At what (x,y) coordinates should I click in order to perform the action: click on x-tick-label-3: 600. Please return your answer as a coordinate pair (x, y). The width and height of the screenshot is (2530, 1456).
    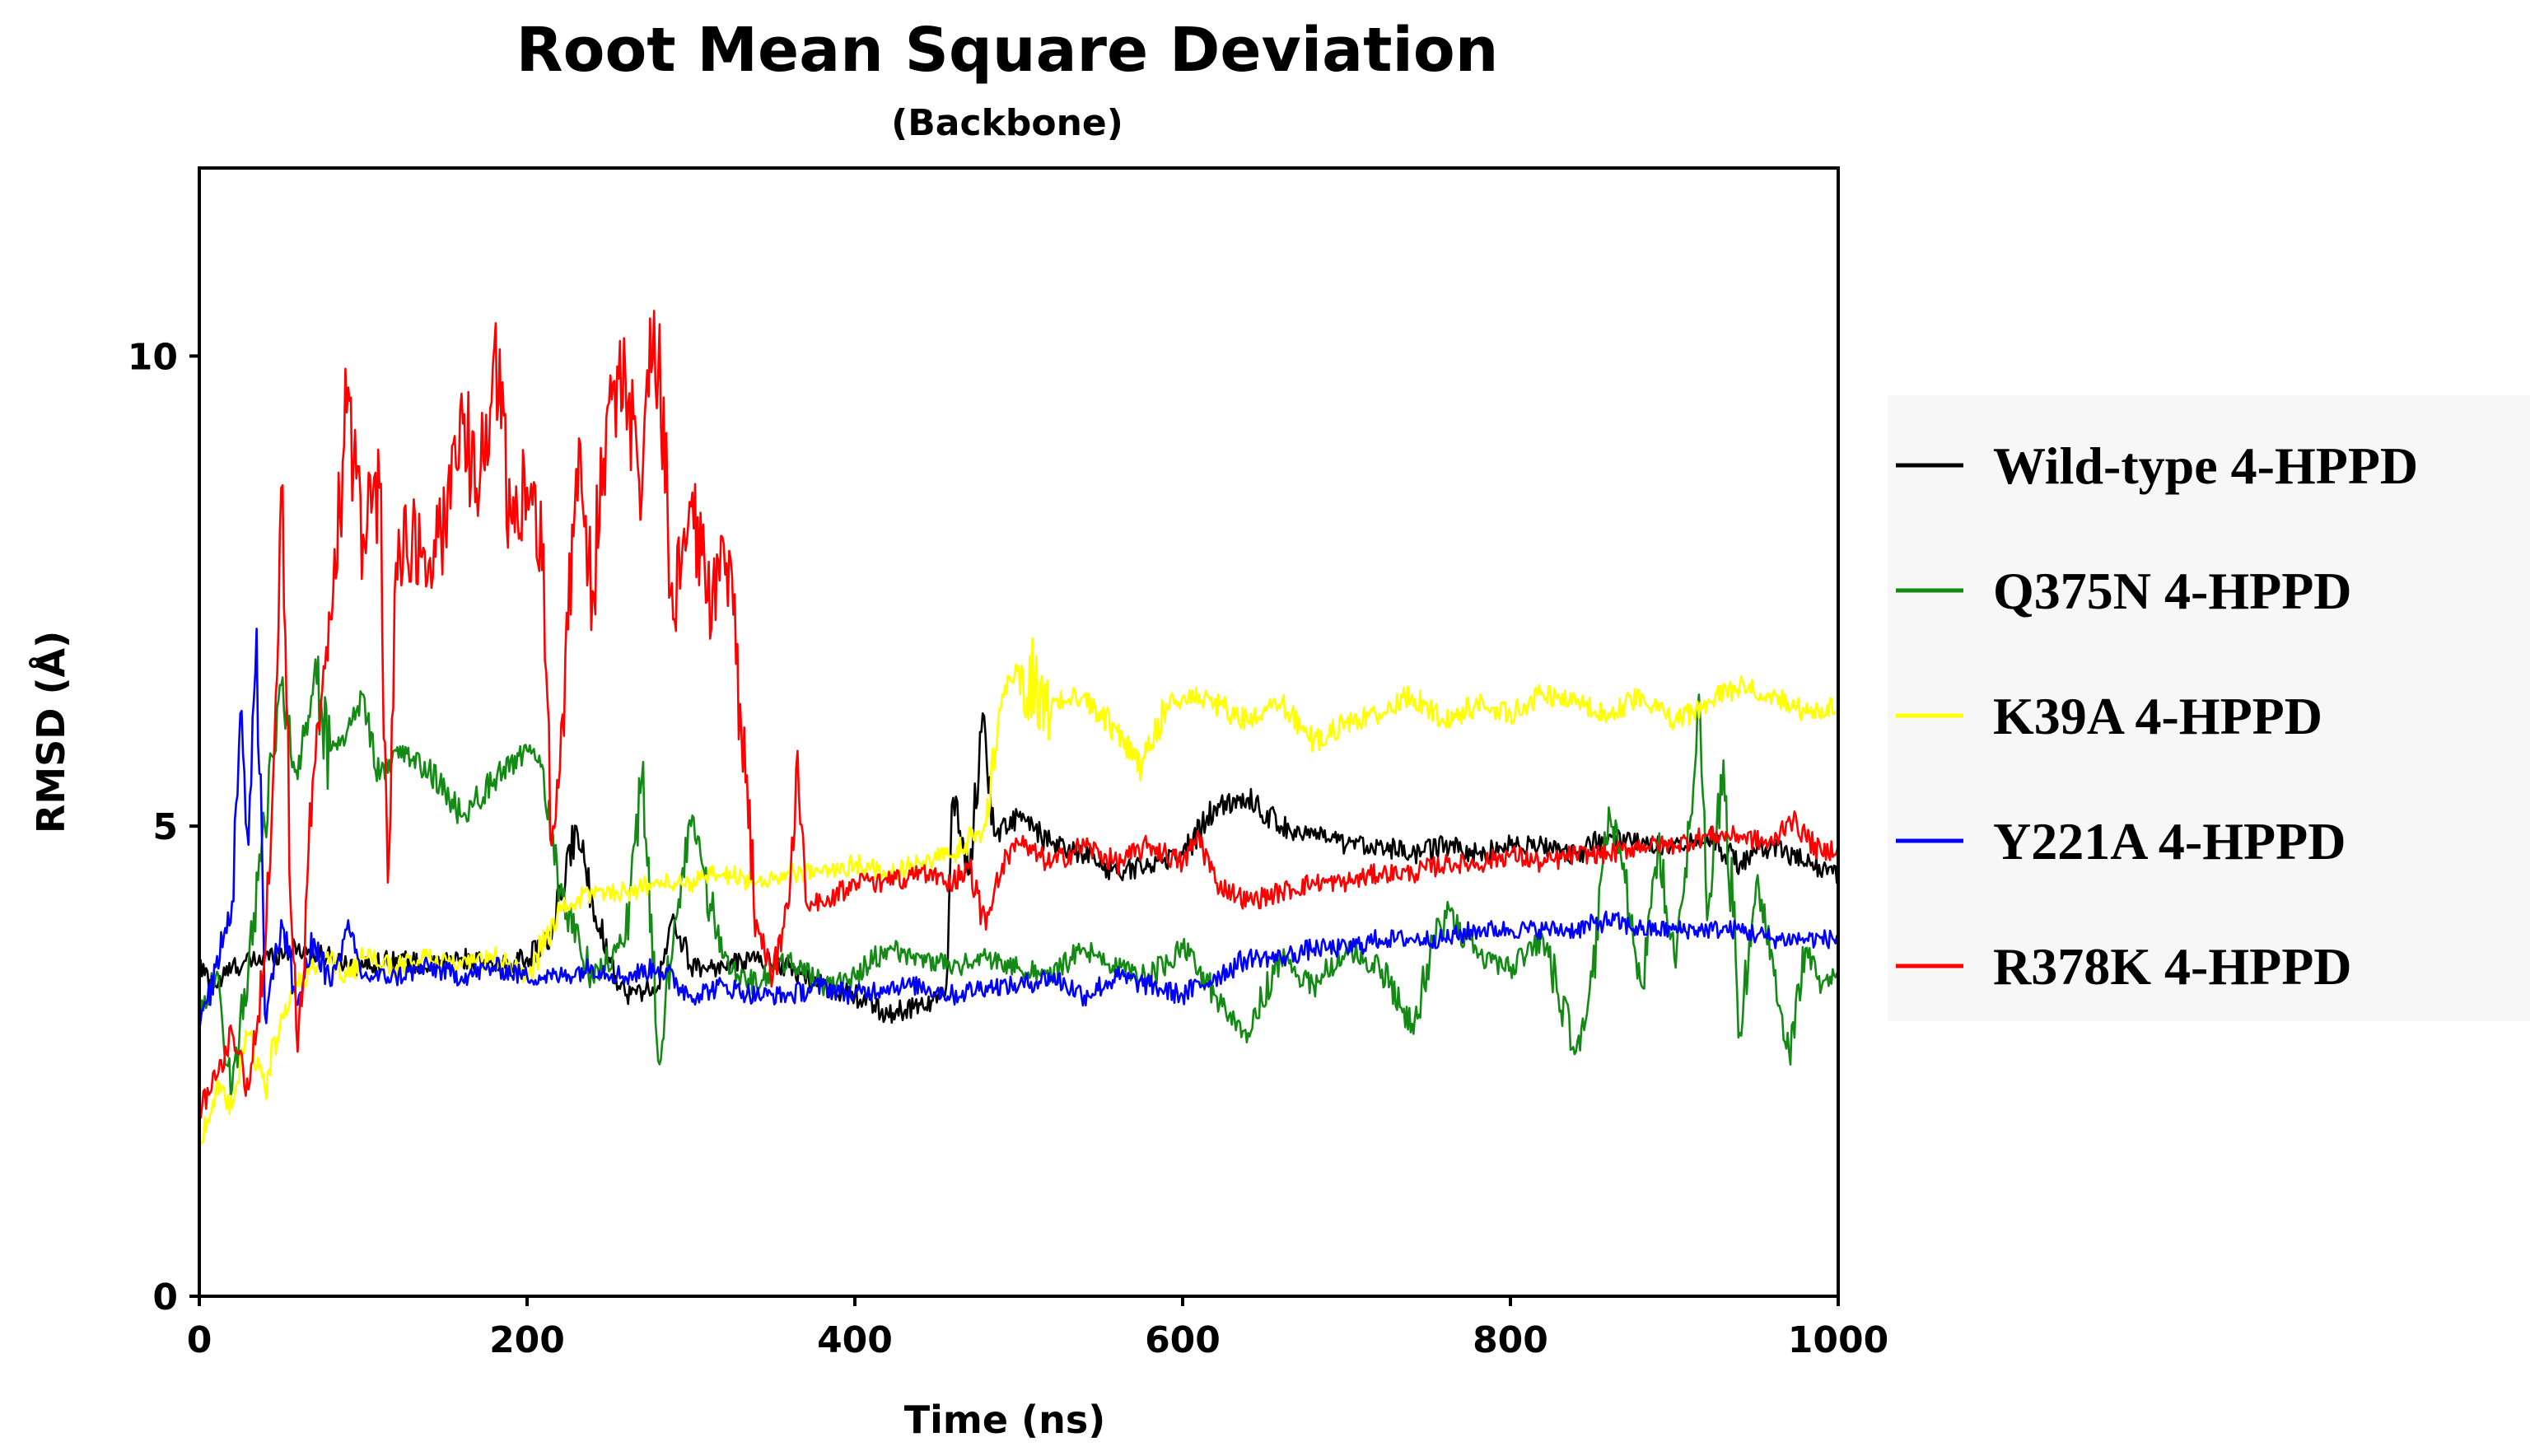
    Looking at the image, I should click on (1183, 1340).